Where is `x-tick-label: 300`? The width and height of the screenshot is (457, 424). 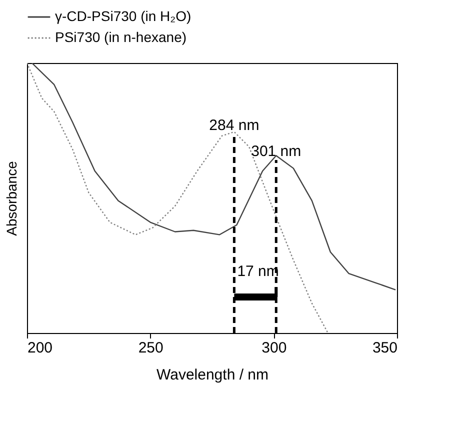 x-tick-label: 300 is located at coordinates (274, 348).